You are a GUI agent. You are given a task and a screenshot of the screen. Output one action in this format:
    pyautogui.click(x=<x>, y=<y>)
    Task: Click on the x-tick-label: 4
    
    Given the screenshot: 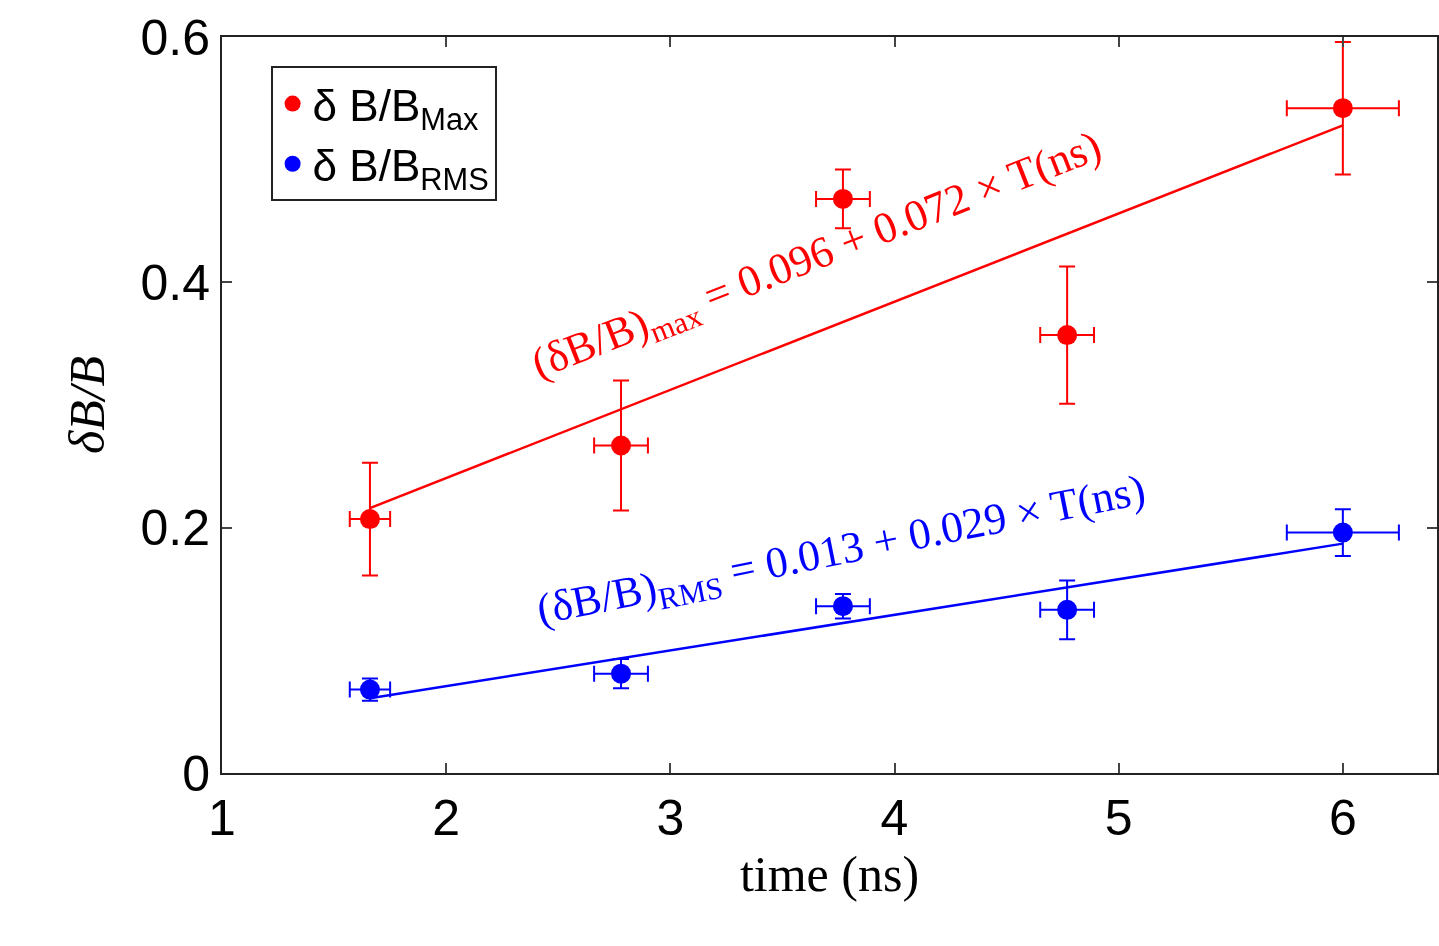 What is the action you would take?
    pyautogui.click(x=894, y=818)
    